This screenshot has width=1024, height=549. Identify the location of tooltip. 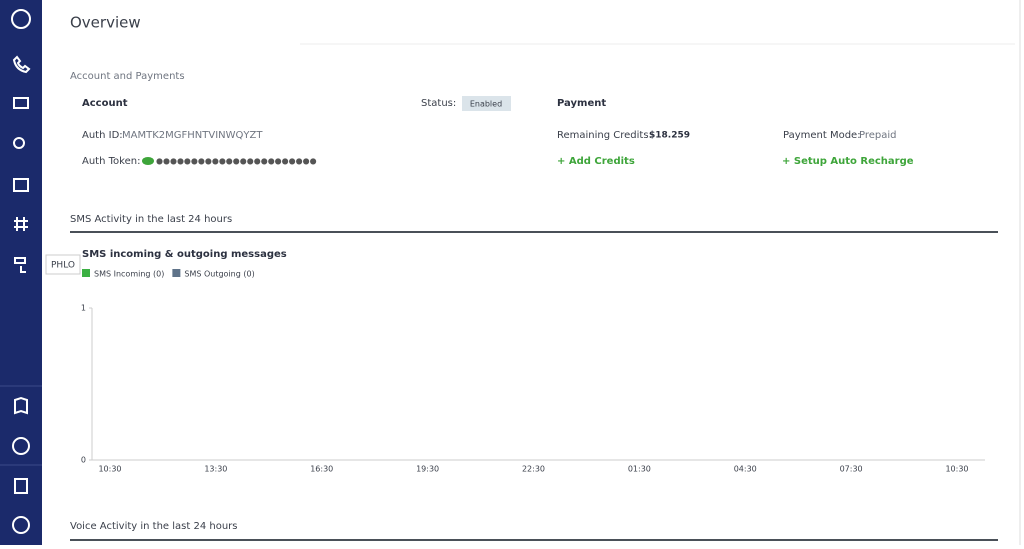
(63, 264).